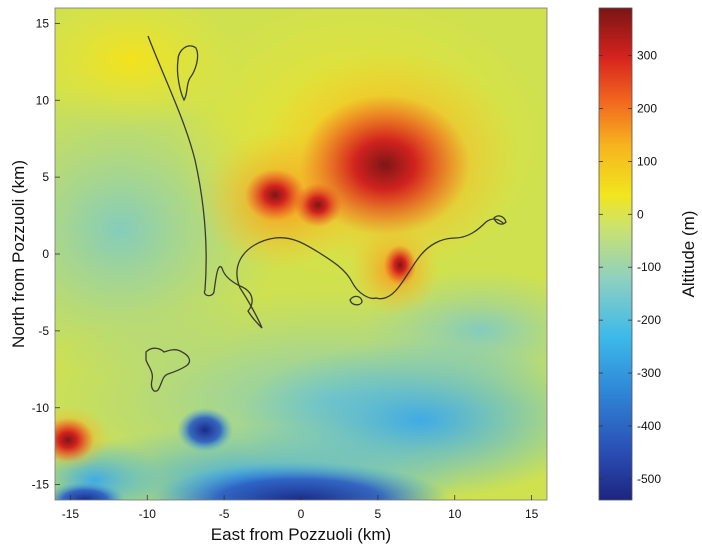  I want to click on coastline-lake, so click(187, 73).